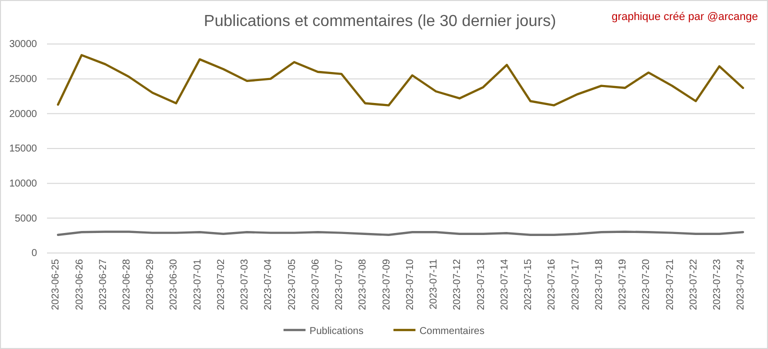 Image resolution: width=768 pixels, height=349 pixels. Describe the element at coordinates (363, 284) in the screenshot. I see `x-tick-label: 2023-07-08` at that location.